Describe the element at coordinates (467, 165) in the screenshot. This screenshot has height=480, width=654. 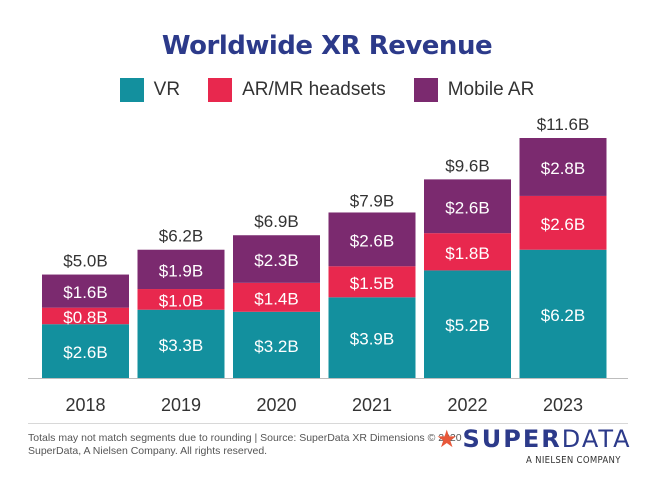
I see `total-label-2022: $9.6B` at that location.